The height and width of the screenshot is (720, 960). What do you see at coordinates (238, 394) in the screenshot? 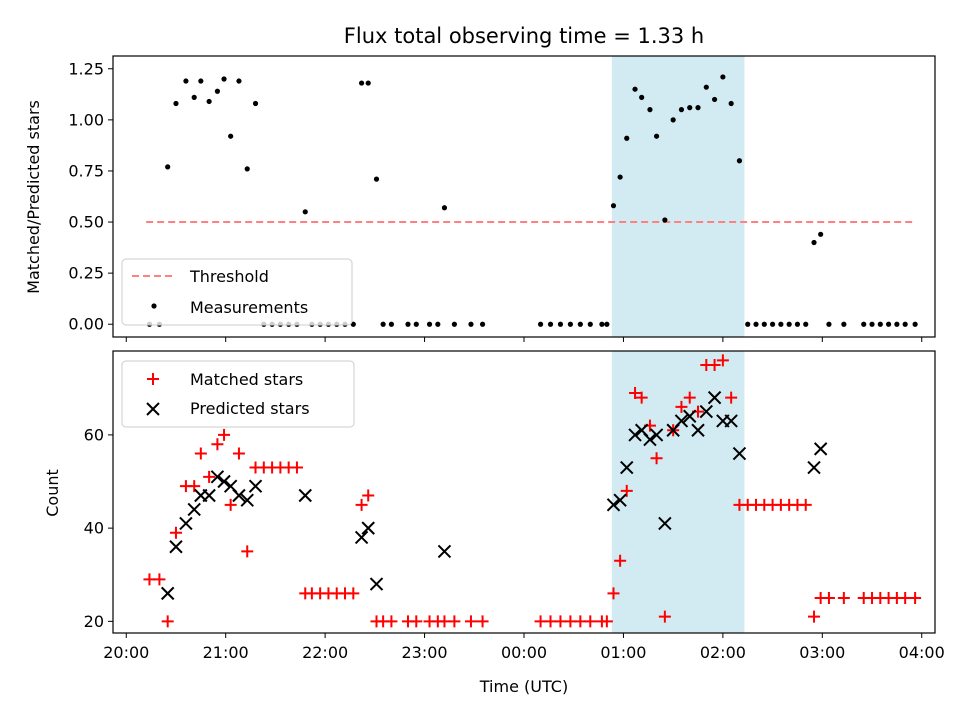
I see `bottom-legend-box` at bounding box center [238, 394].